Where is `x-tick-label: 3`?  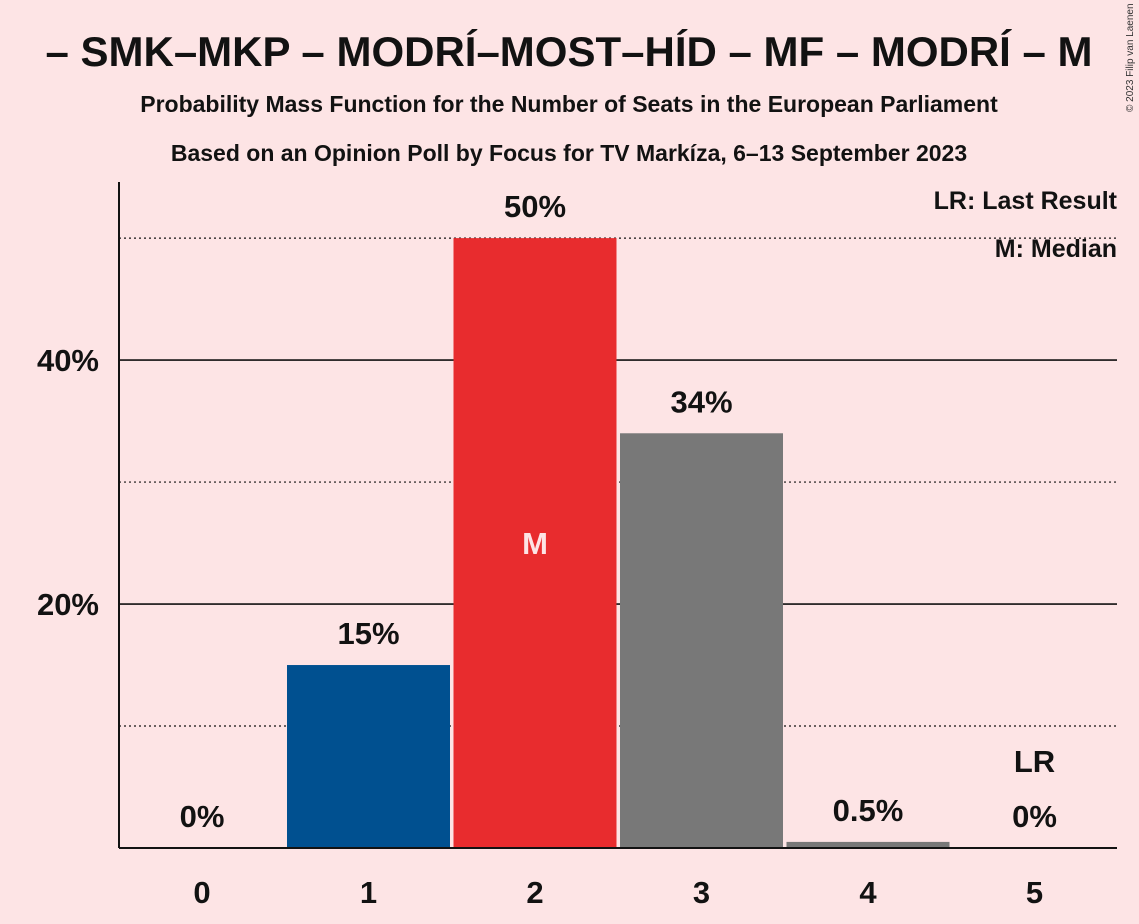
x-tick-label: 3 is located at coordinates (701, 892).